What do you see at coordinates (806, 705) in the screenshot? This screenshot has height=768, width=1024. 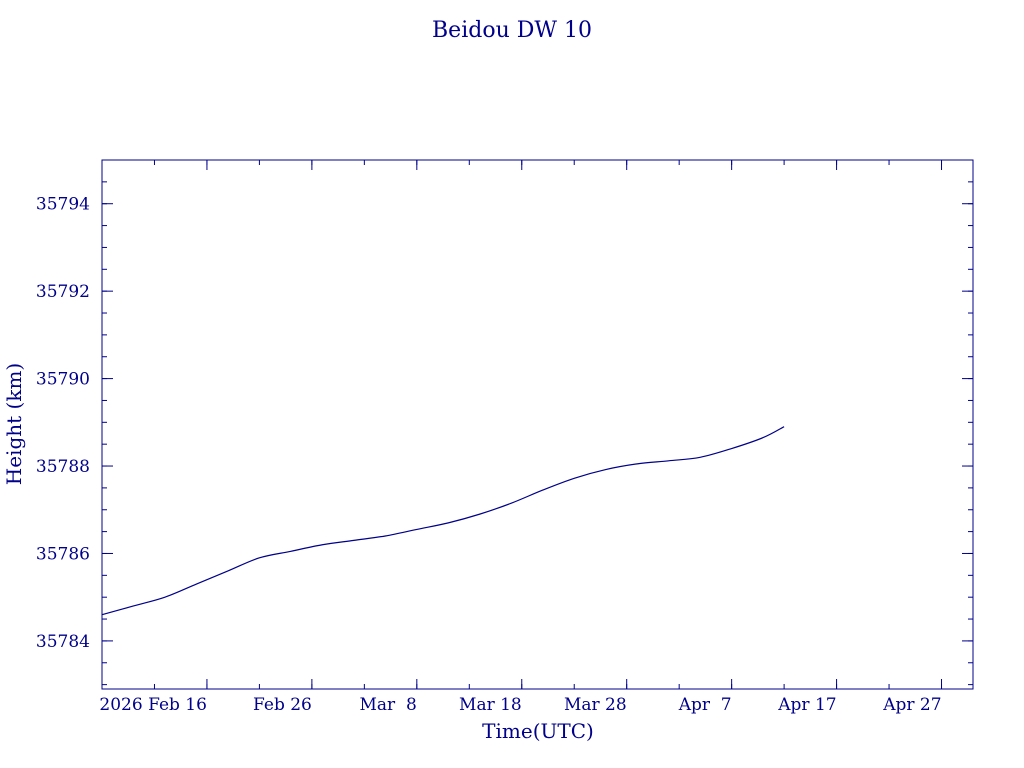 I see `x-tick-label: Apr 17` at bounding box center [806, 705].